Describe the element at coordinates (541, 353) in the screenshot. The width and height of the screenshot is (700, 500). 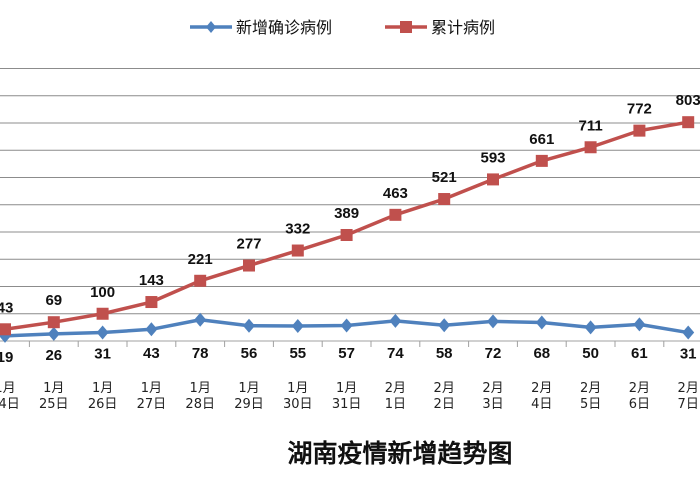
I see `data-label: 68` at that location.